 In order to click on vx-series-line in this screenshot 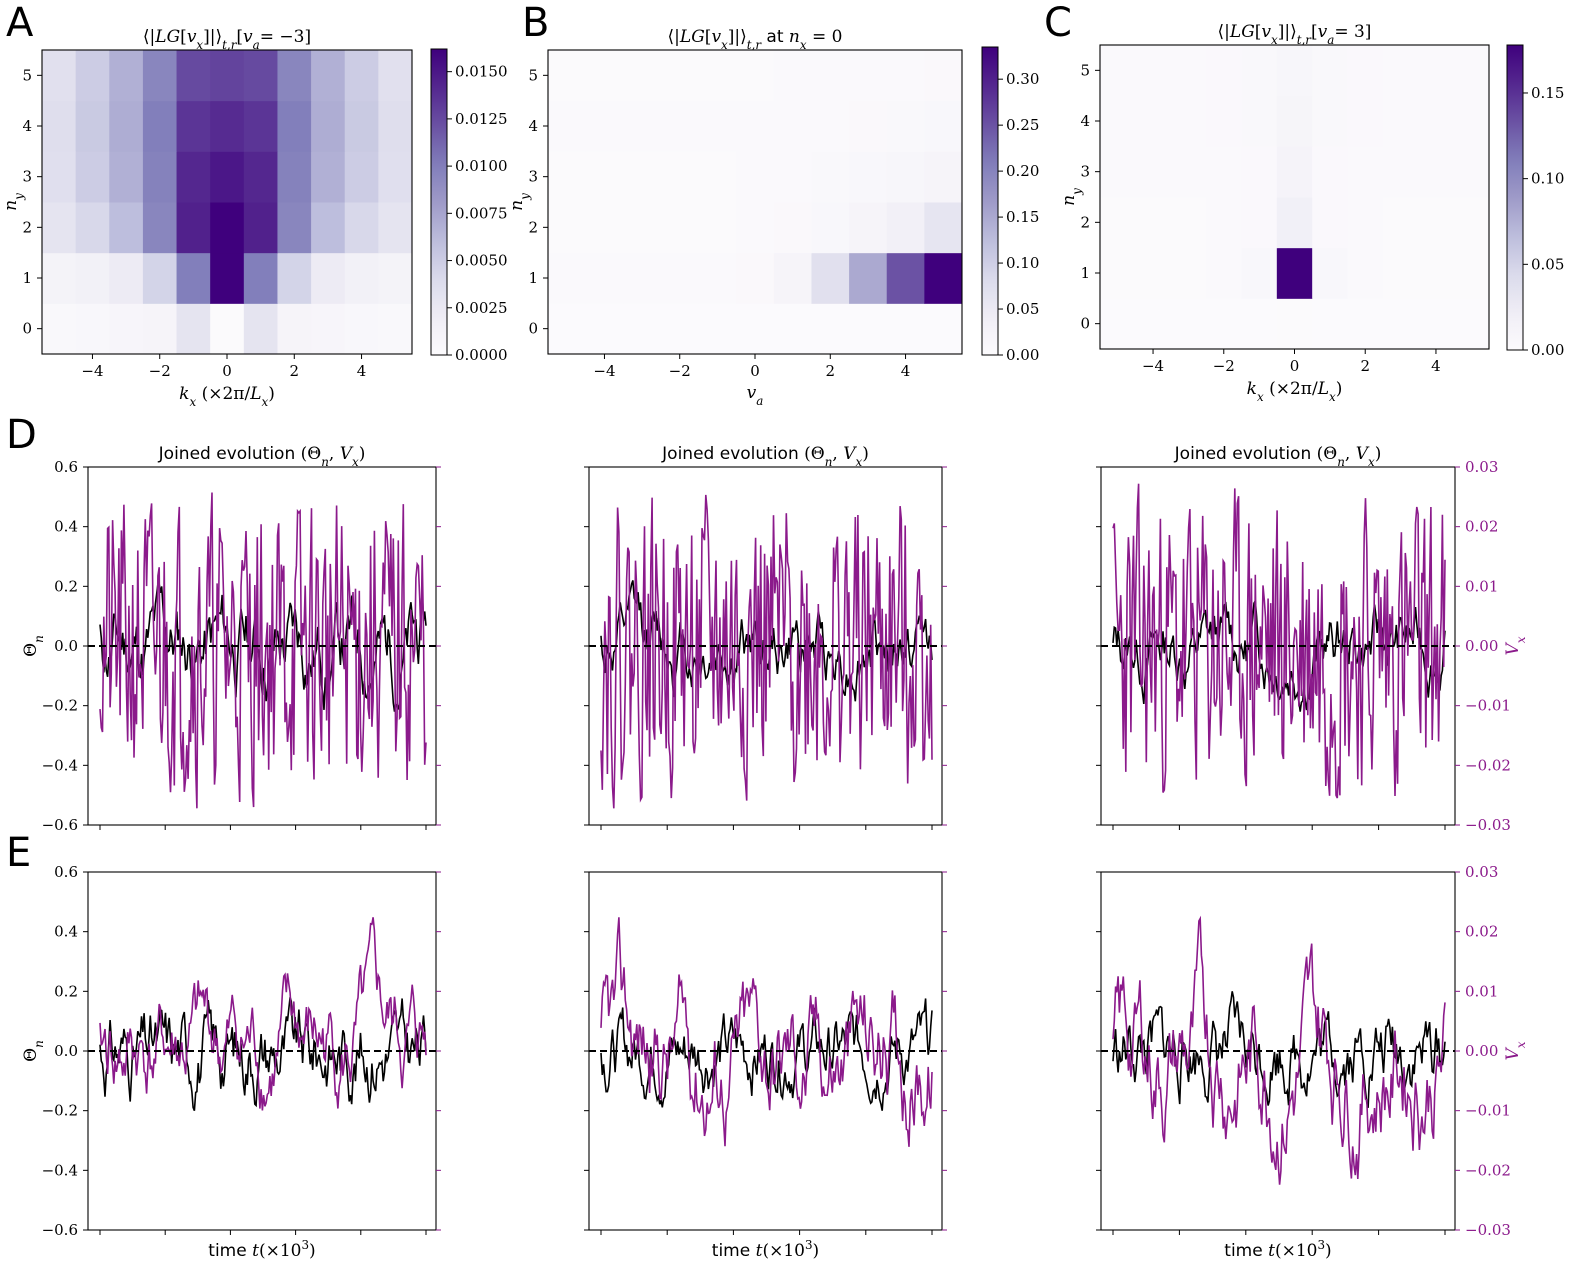, I will do `click(1279, 1050)`.